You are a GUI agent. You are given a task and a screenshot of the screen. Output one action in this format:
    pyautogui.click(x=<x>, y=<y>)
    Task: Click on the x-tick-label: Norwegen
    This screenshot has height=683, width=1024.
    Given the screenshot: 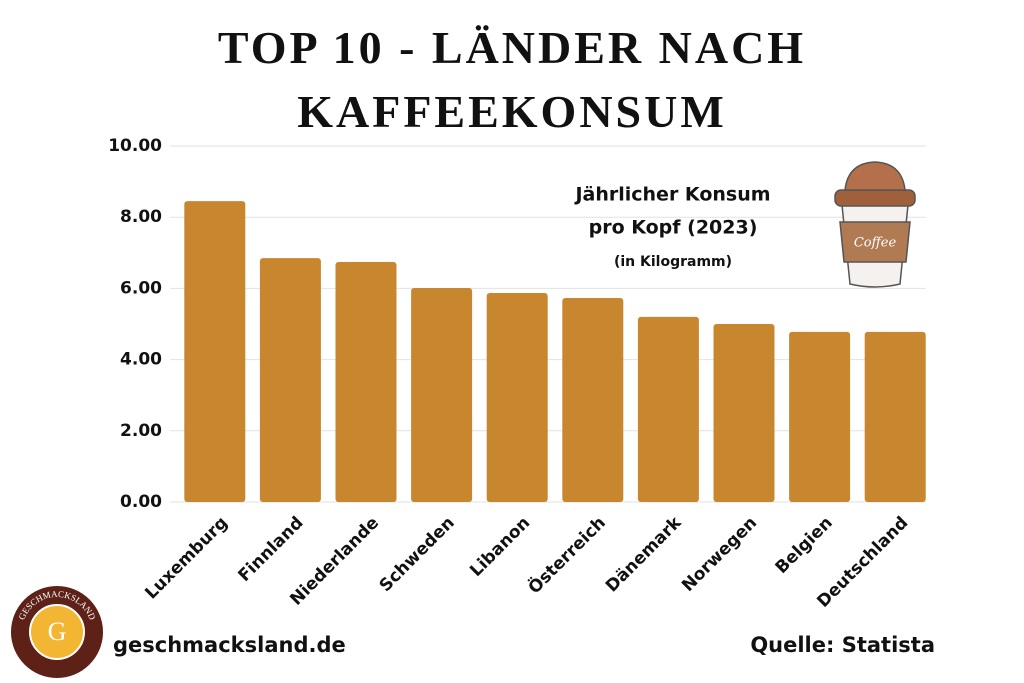 What is the action you would take?
    pyautogui.click(x=719, y=554)
    